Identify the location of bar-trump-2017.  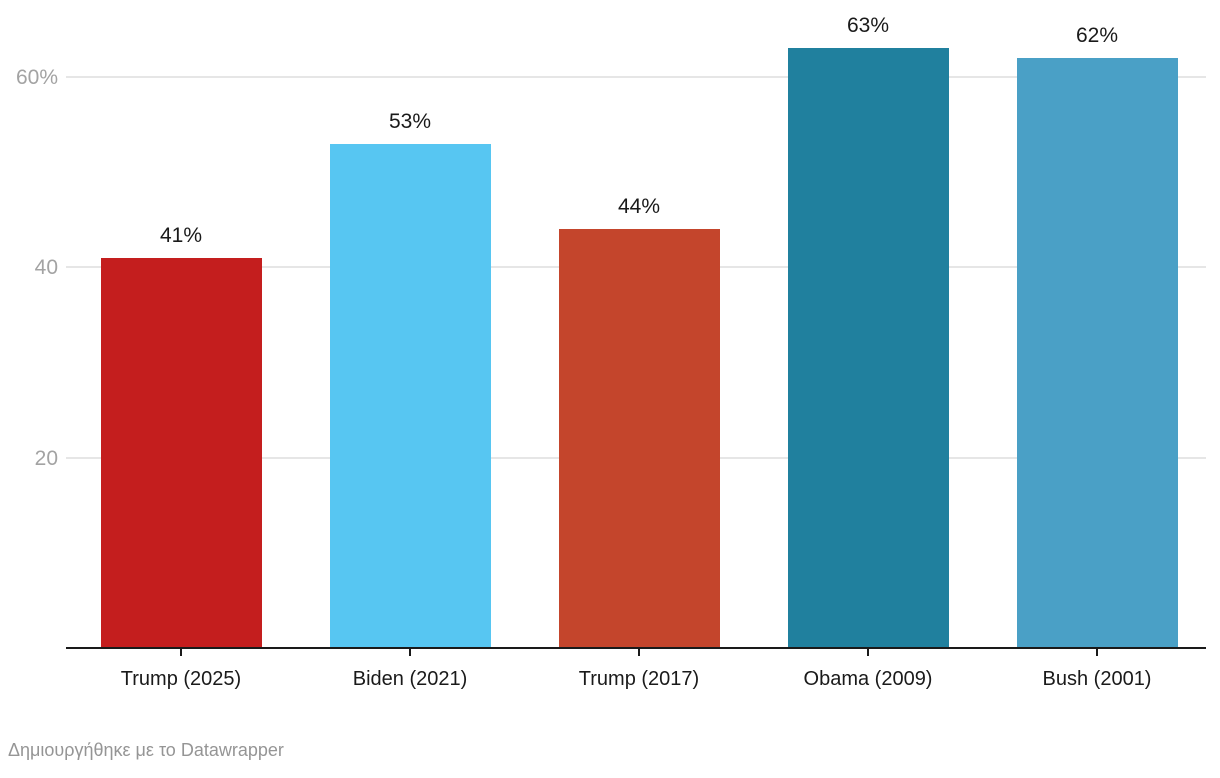
(639, 438).